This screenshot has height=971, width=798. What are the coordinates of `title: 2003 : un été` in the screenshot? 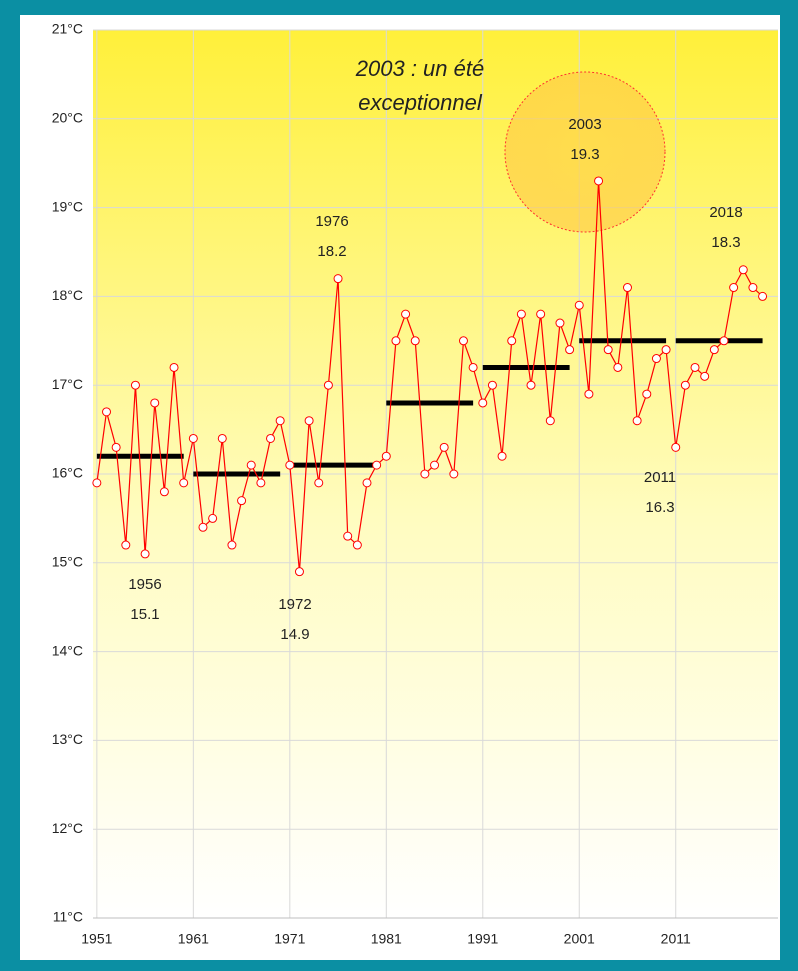 It's located at (419, 68).